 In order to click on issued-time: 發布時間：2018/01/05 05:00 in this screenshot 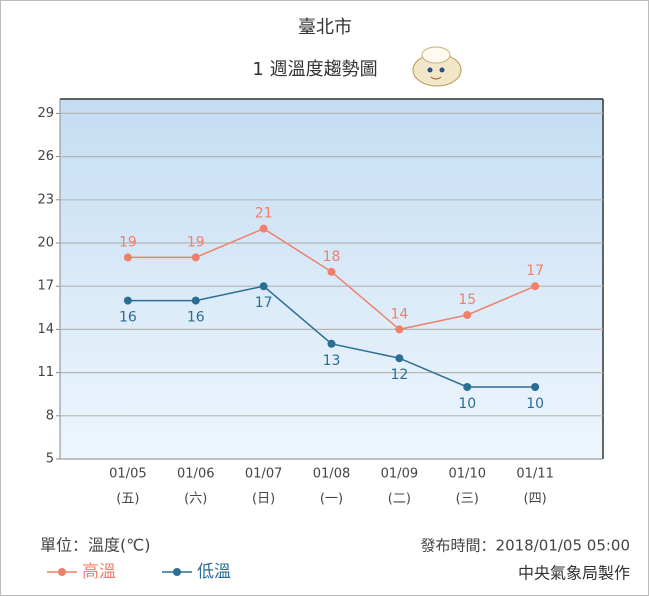, I will do `click(525, 546)`.